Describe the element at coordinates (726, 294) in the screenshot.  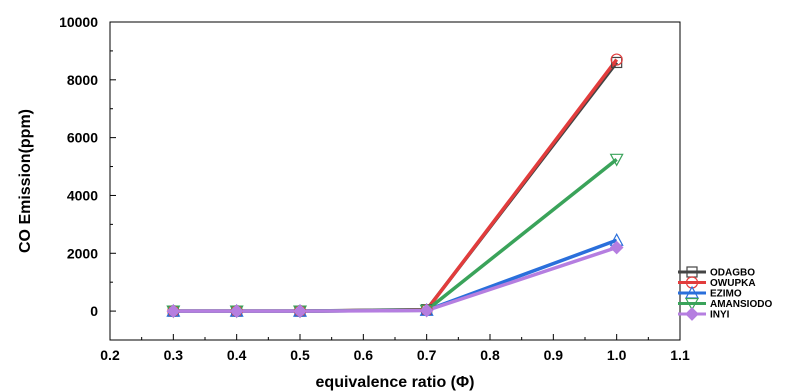
I see `legend-label-ezimo: EZIMO` at that location.